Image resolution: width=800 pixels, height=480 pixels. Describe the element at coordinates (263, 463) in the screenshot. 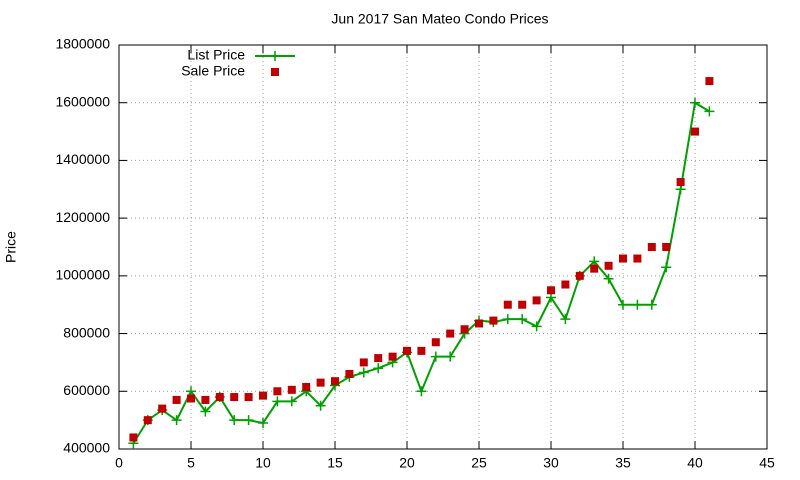

I see `x-tick-label: 10` at that location.